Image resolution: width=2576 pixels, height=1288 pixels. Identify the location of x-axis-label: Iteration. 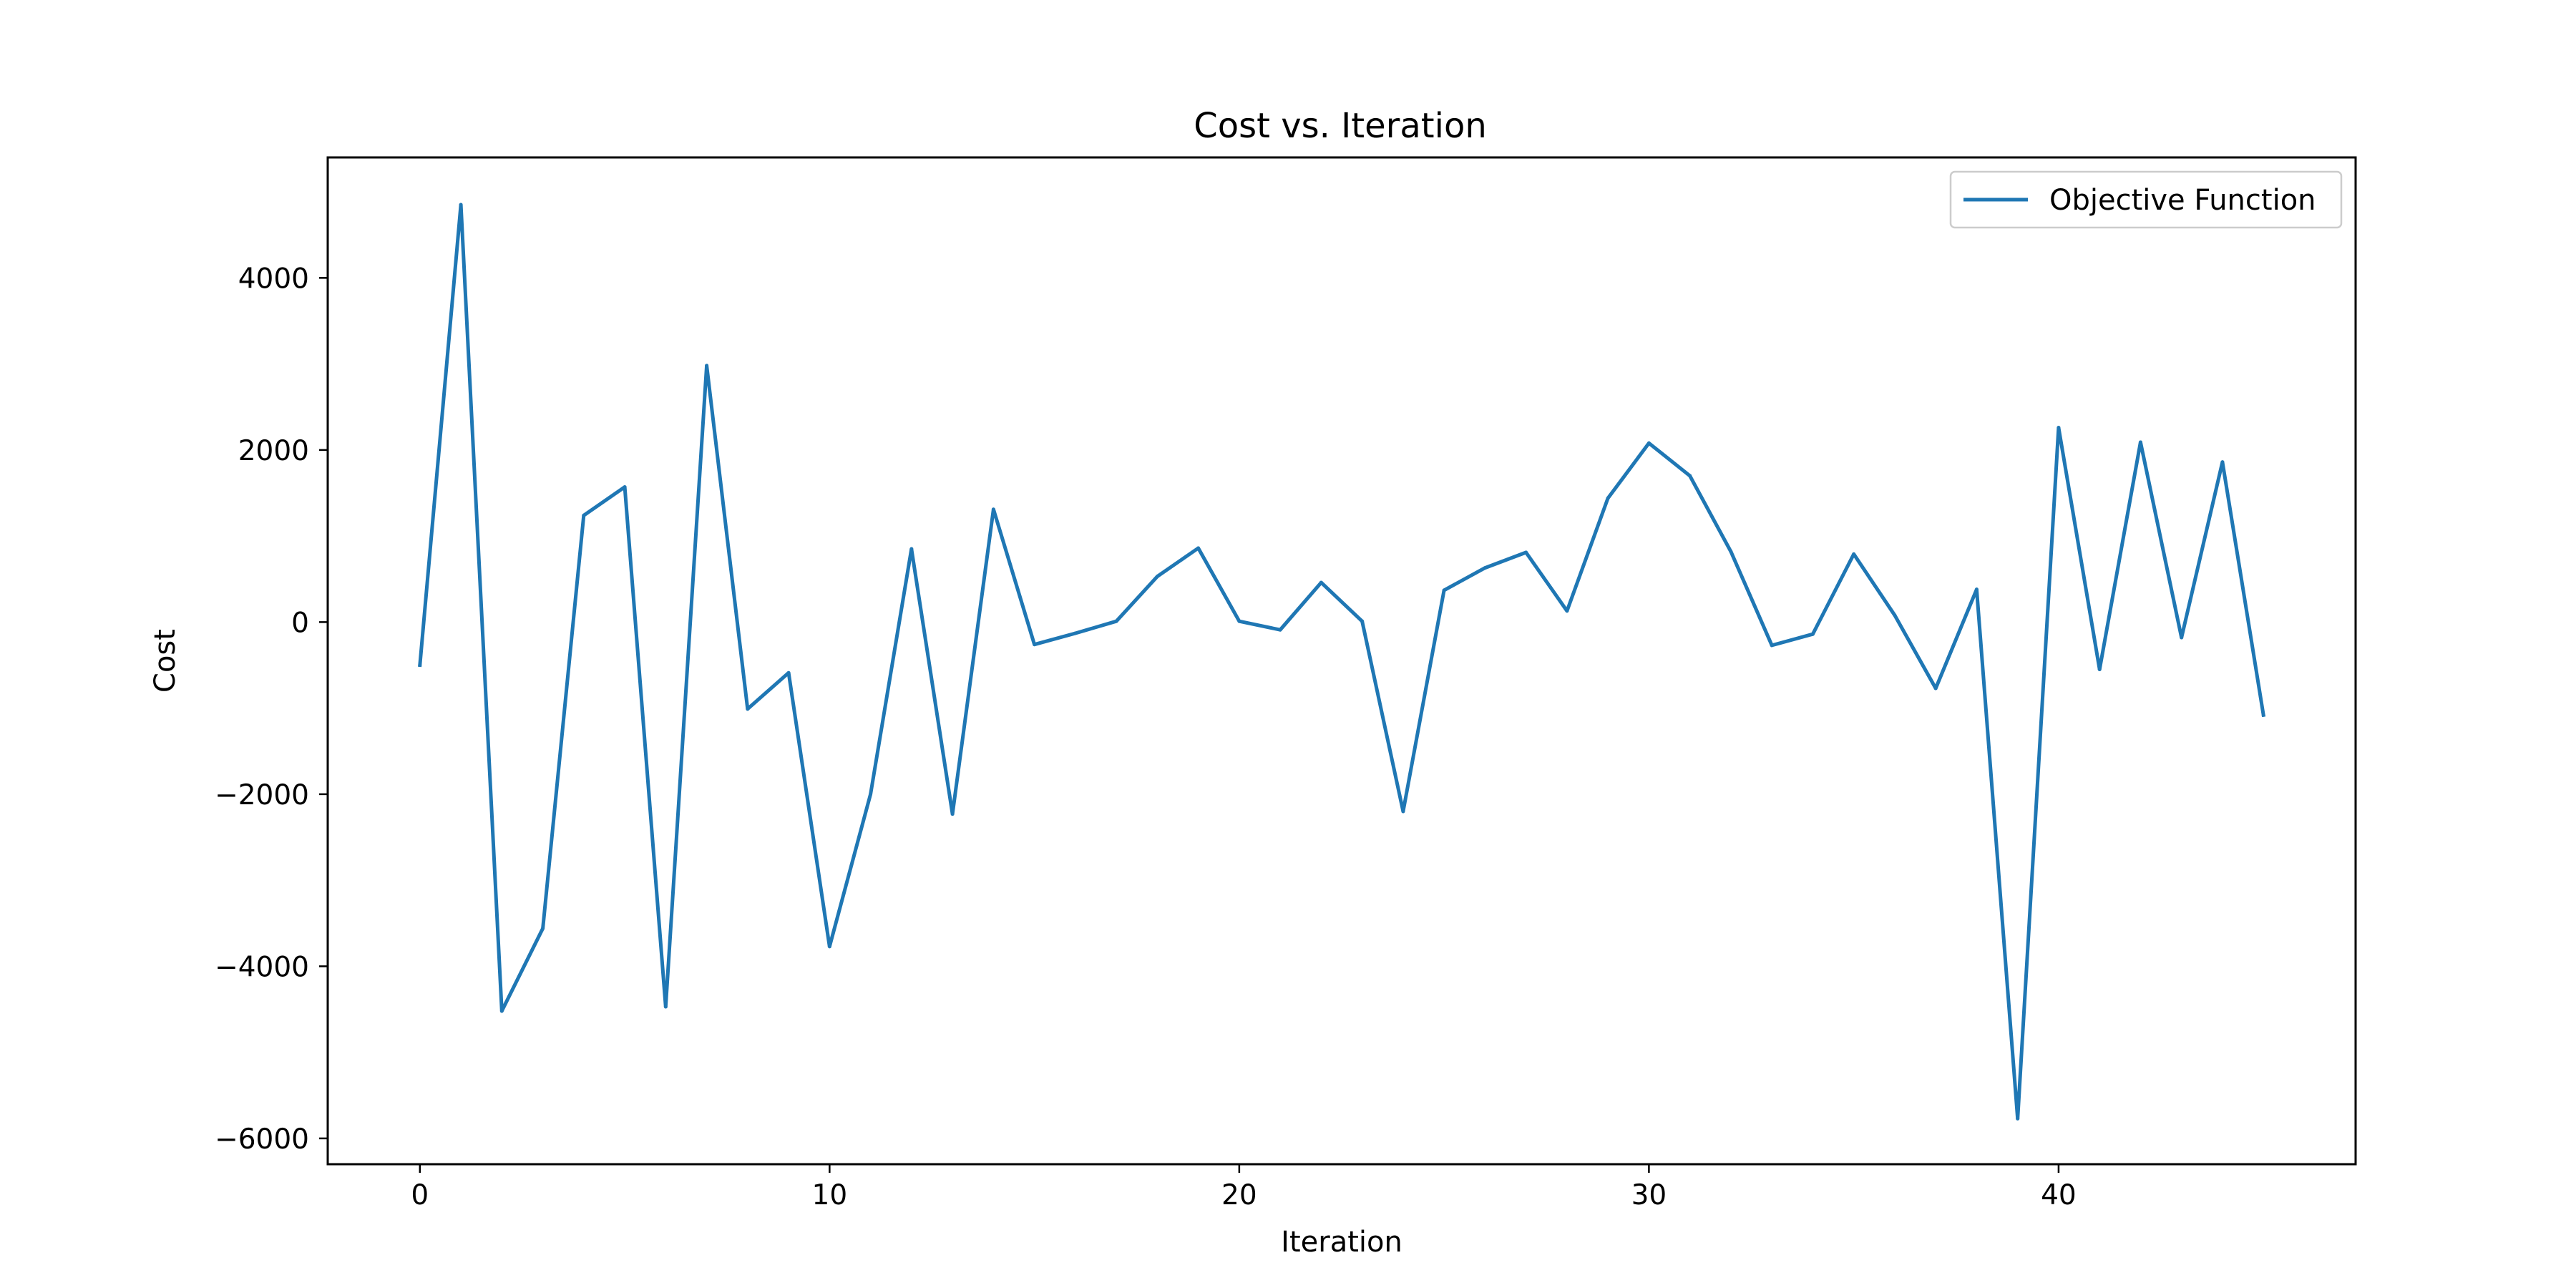
(1341, 1242).